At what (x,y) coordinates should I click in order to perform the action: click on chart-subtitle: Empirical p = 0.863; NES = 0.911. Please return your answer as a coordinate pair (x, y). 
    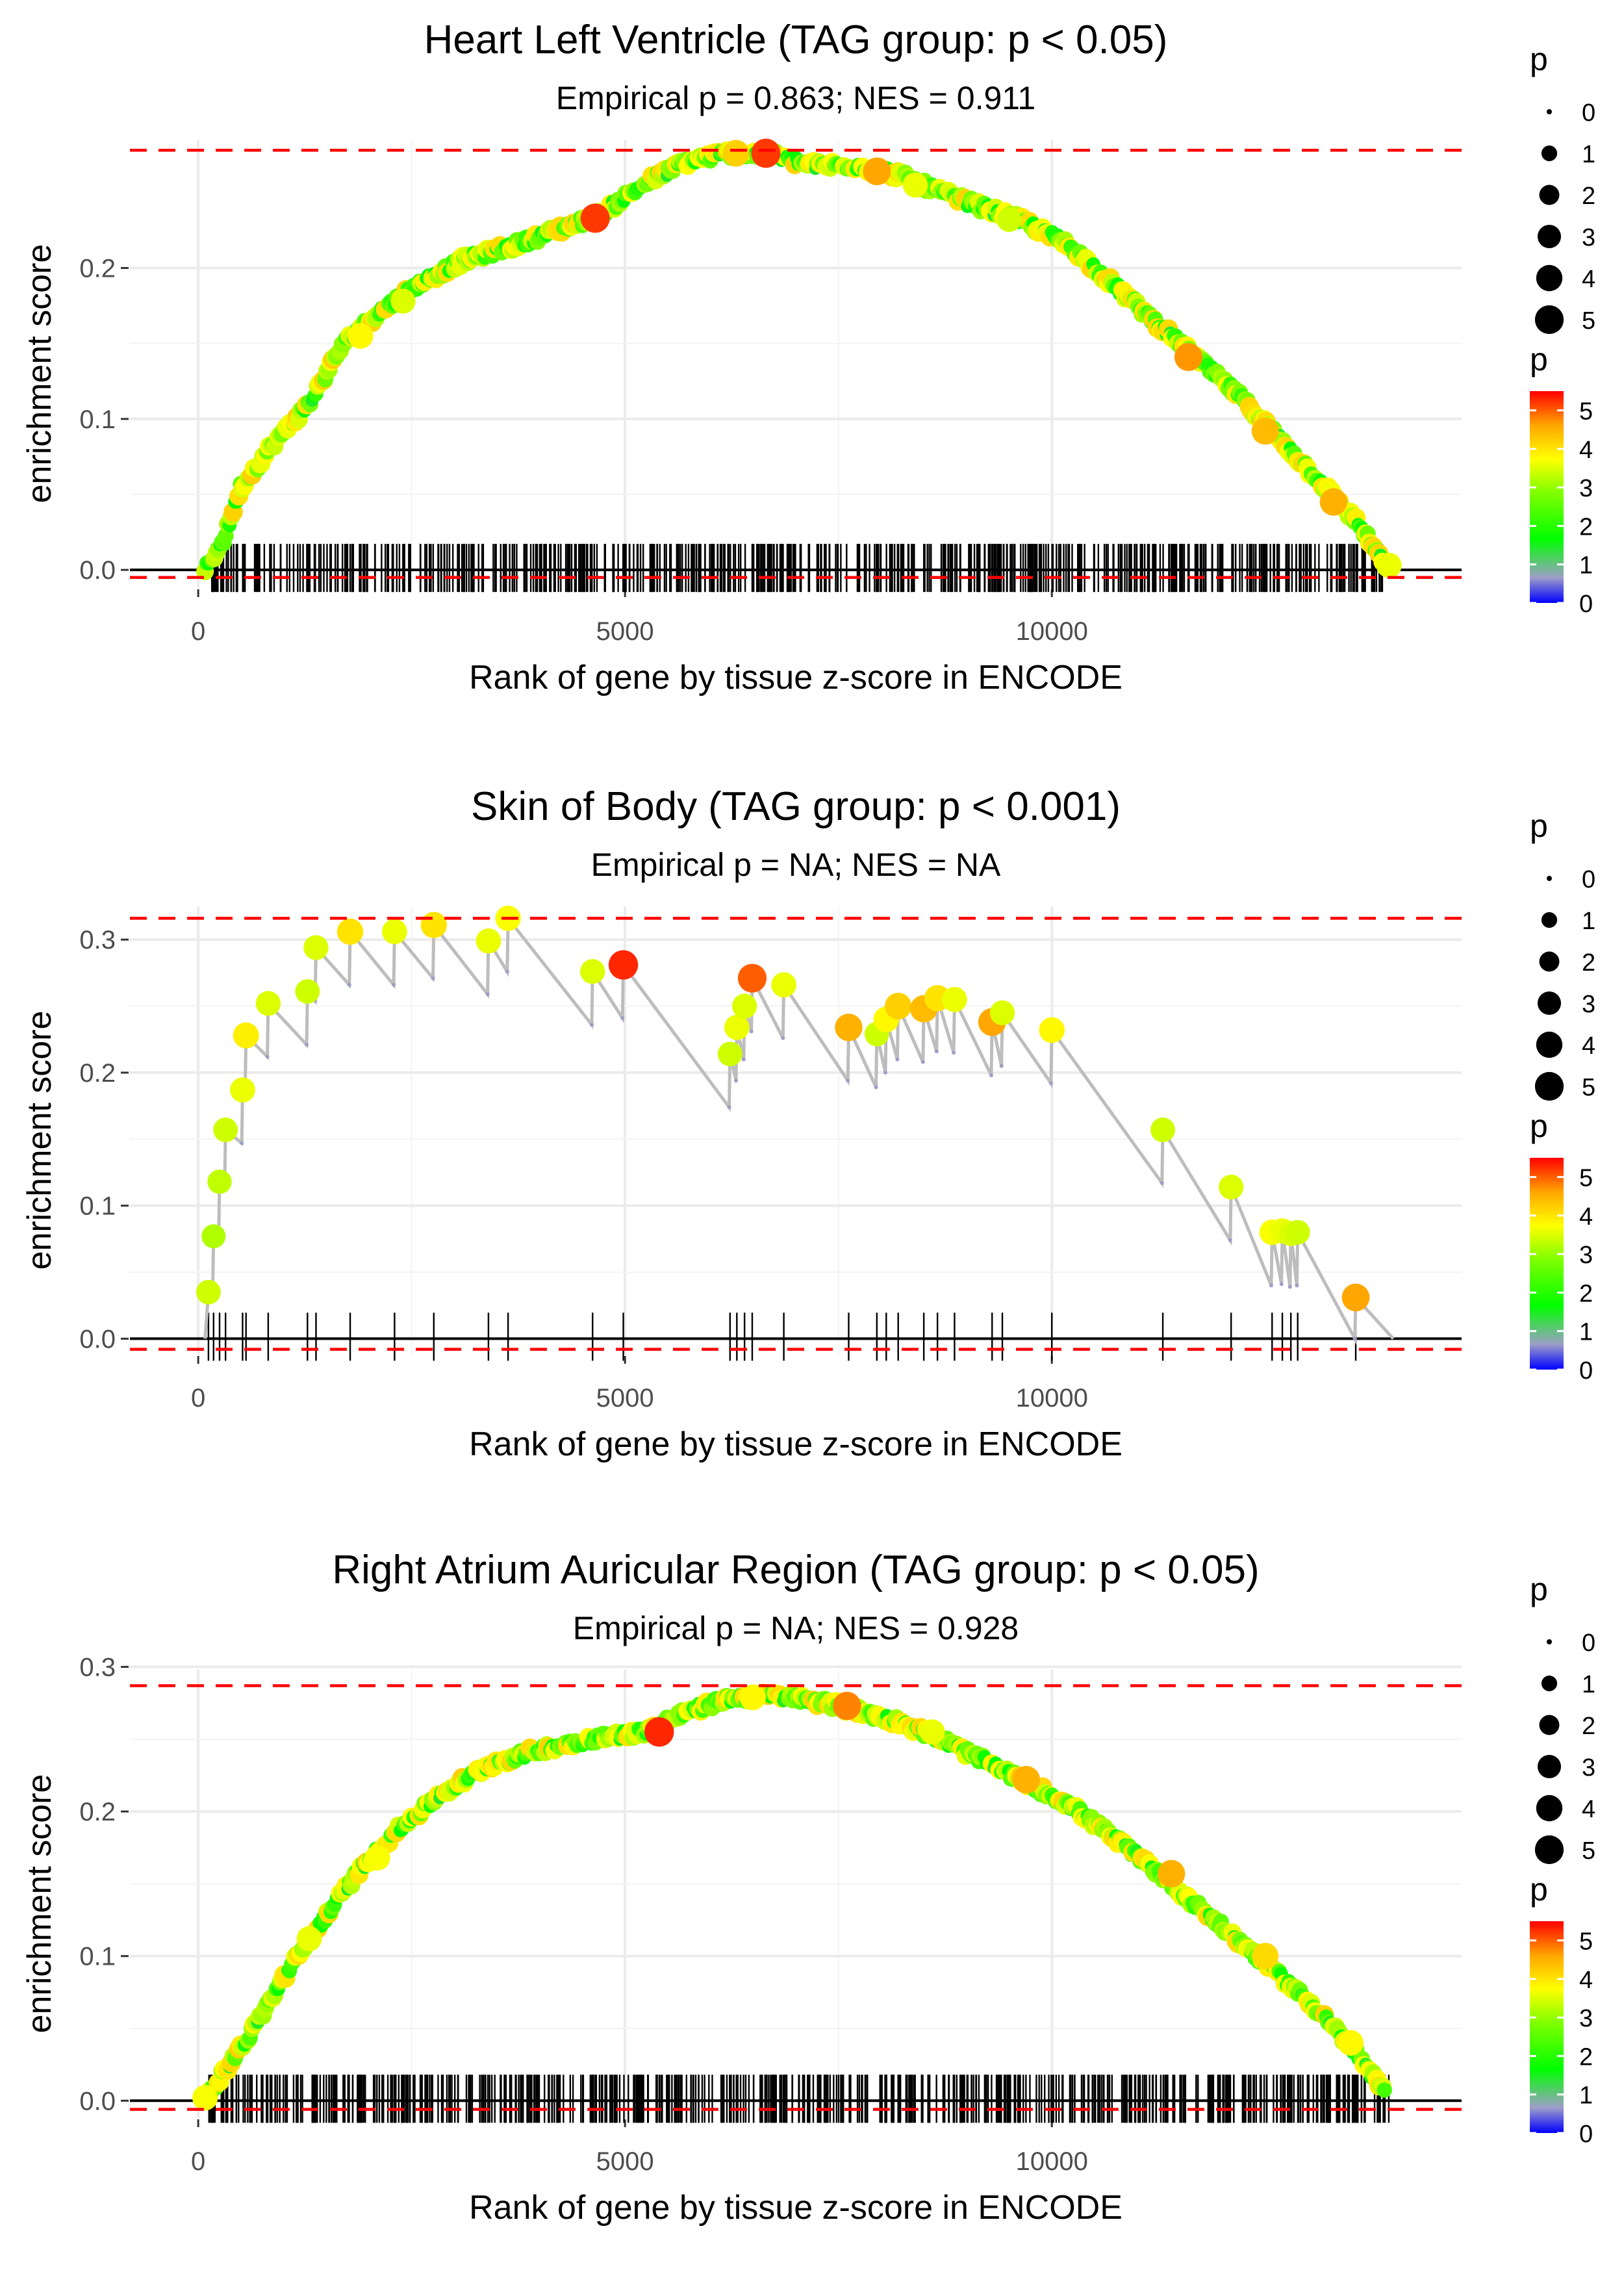
    Looking at the image, I should click on (795, 98).